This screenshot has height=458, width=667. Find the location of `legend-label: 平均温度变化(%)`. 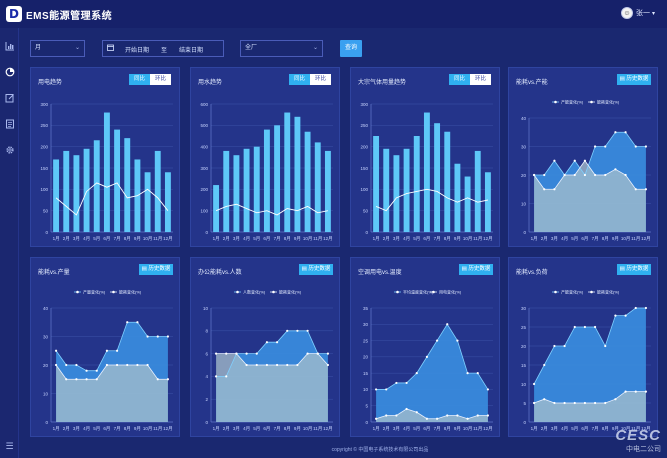

legend-label: 平均温度变化(%) is located at coordinates (418, 292).